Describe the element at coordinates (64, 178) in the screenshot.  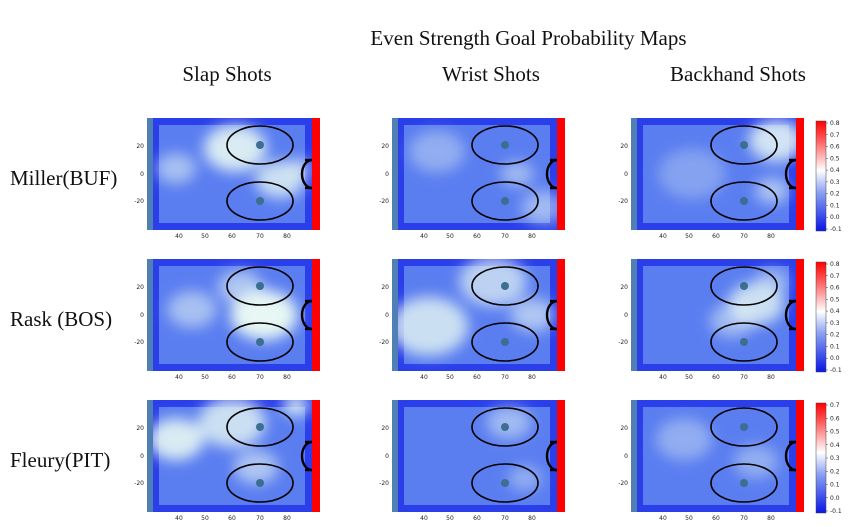
I see `row-heading-miller: Miller(BUF)` at that location.